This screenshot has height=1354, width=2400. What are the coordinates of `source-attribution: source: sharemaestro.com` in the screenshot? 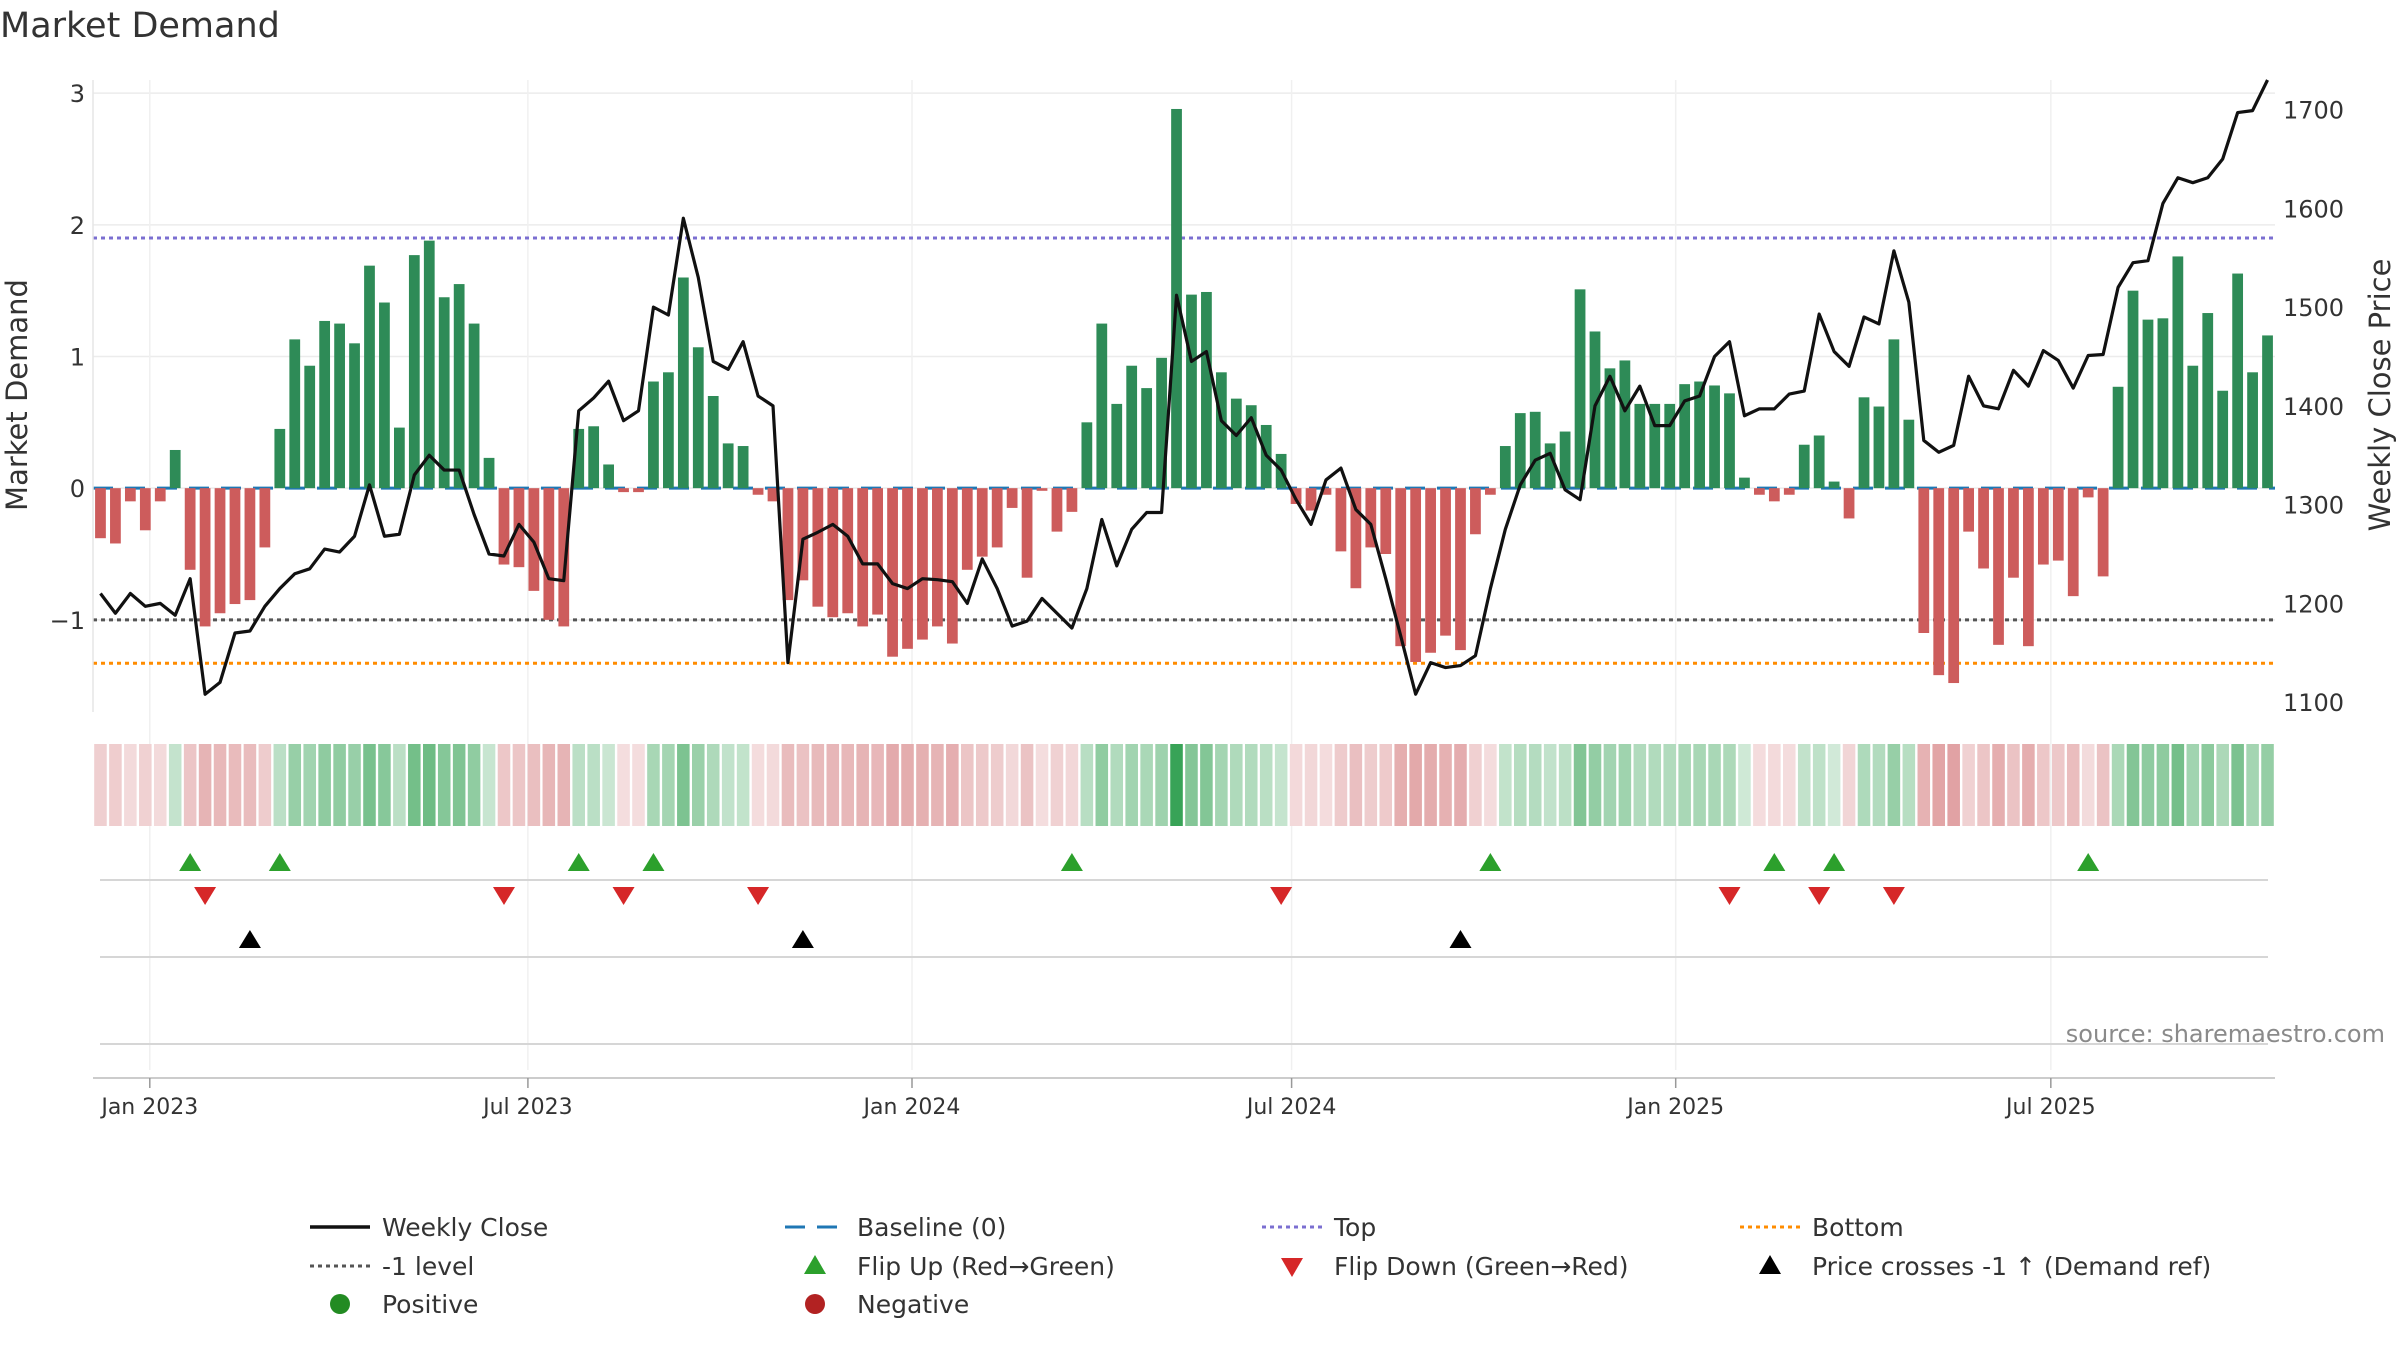 It's located at (2225, 1034).